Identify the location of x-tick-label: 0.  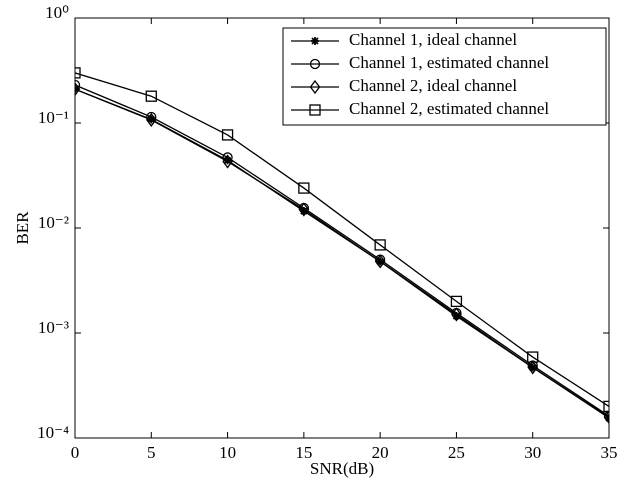
(75, 452).